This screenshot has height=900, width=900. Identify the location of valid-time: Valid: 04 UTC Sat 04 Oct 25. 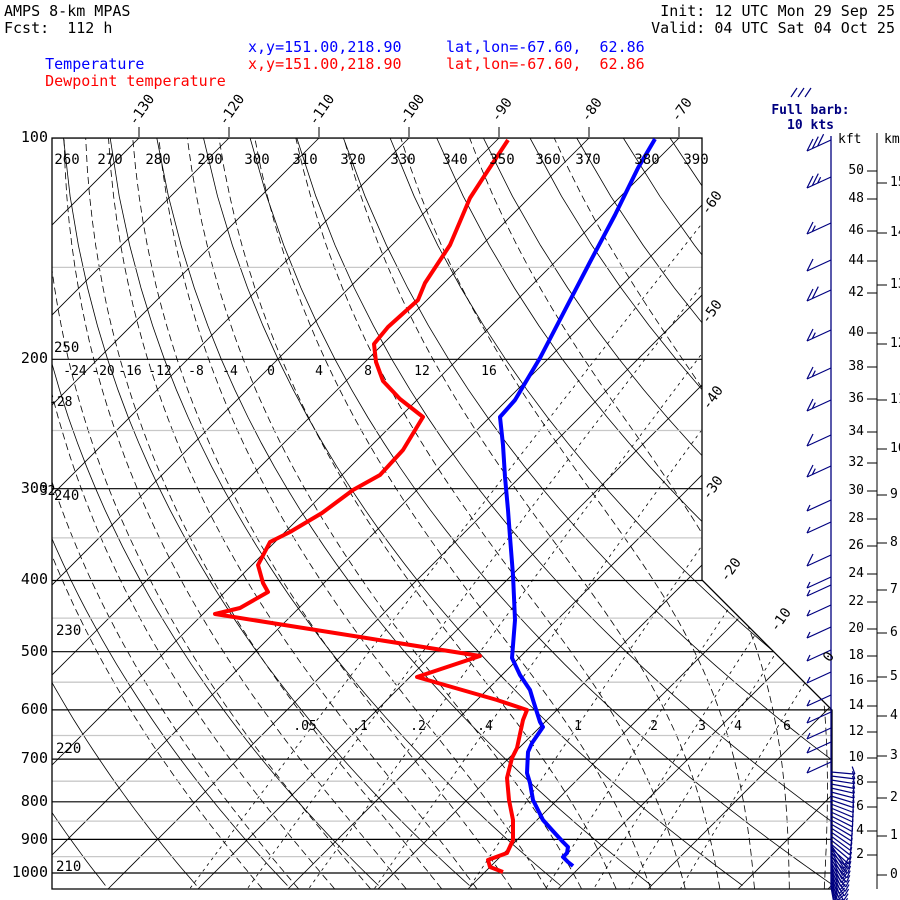
(773, 28).